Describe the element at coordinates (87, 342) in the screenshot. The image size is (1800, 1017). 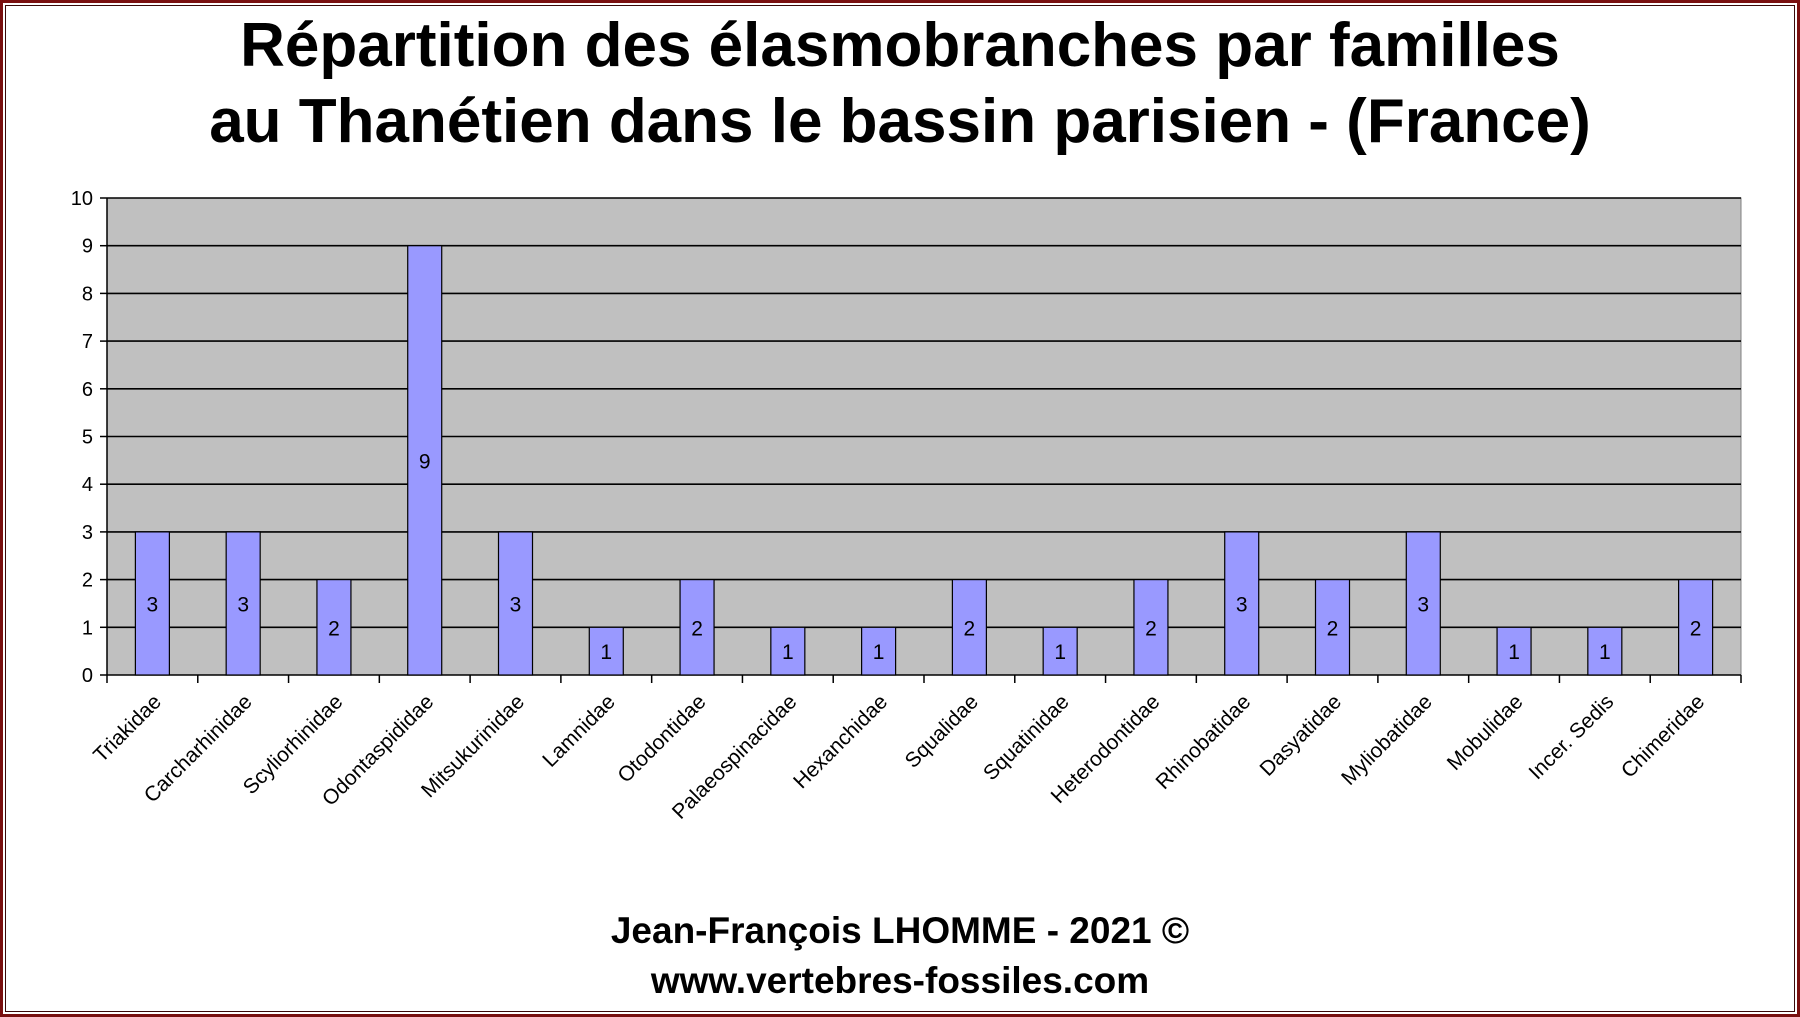
I see `y-tick-label: 7` at that location.